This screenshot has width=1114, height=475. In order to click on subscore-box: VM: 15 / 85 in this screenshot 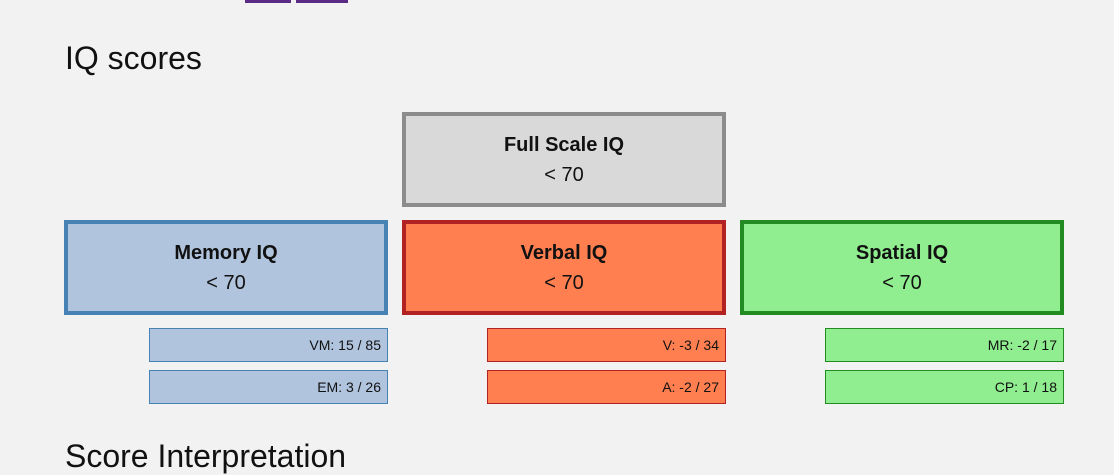, I will do `click(268, 345)`.